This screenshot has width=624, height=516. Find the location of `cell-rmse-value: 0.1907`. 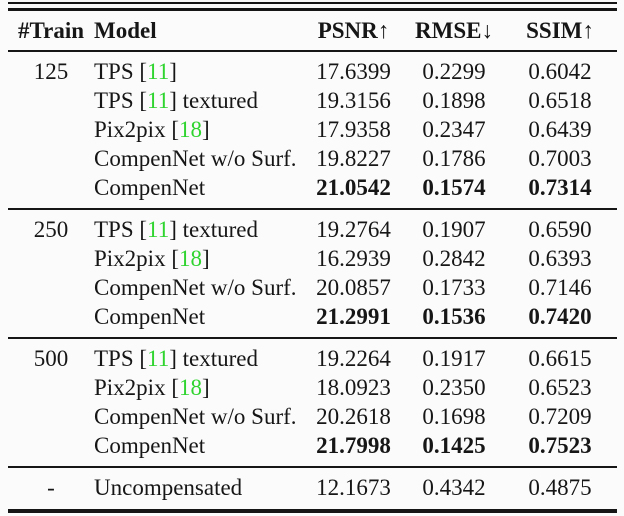

cell-rmse-value: 0.1907 is located at coordinates (454, 226).